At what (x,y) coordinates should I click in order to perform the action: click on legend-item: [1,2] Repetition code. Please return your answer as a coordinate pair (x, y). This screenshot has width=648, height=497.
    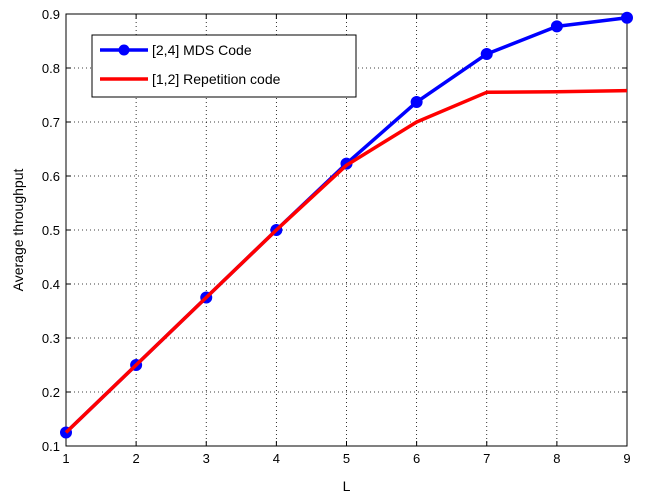
    Looking at the image, I should click on (190, 79).